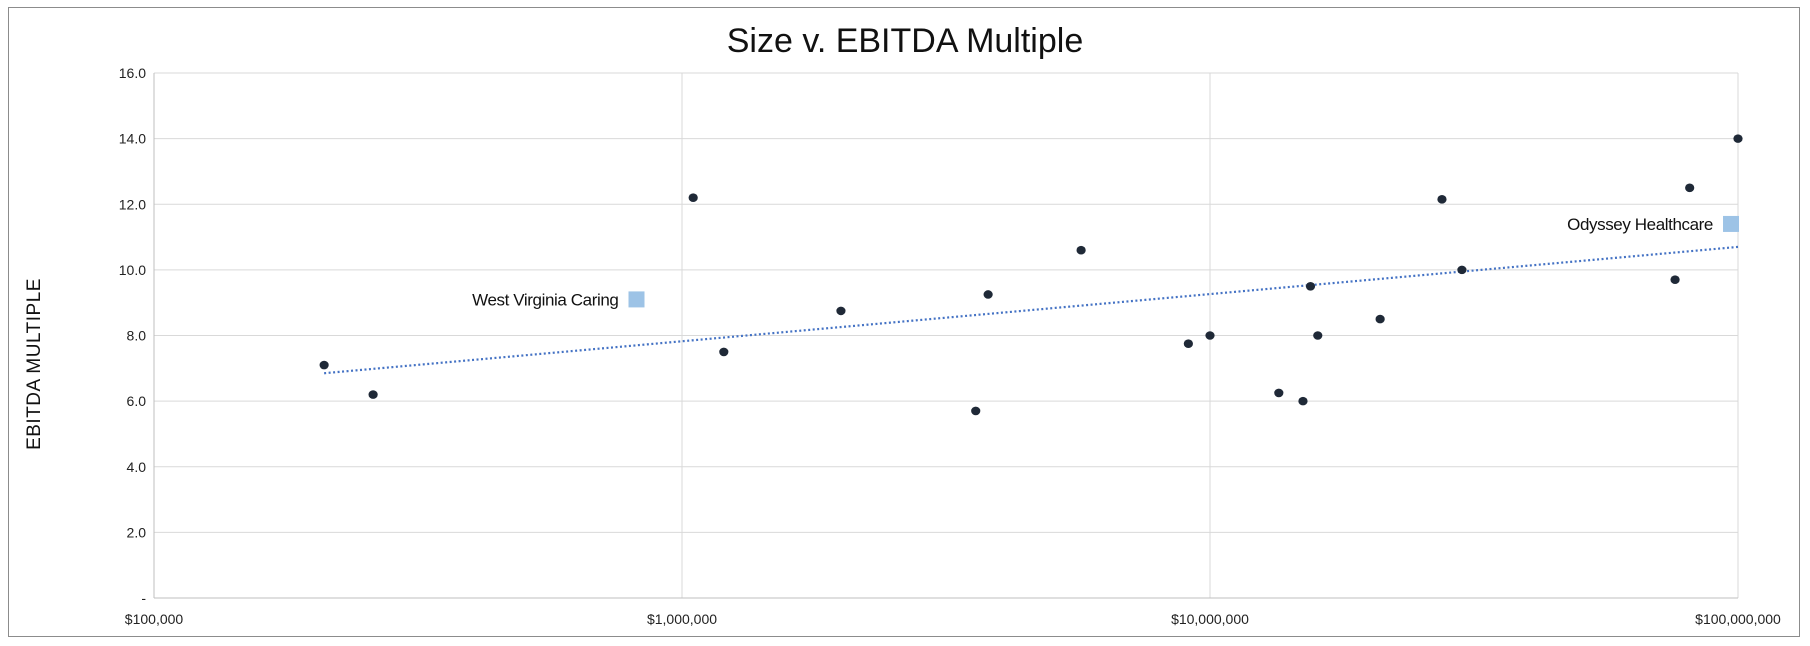 The width and height of the screenshot is (1810, 646). What do you see at coordinates (154, 619) in the screenshot?
I see `x-tick-label: $100,000` at bounding box center [154, 619].